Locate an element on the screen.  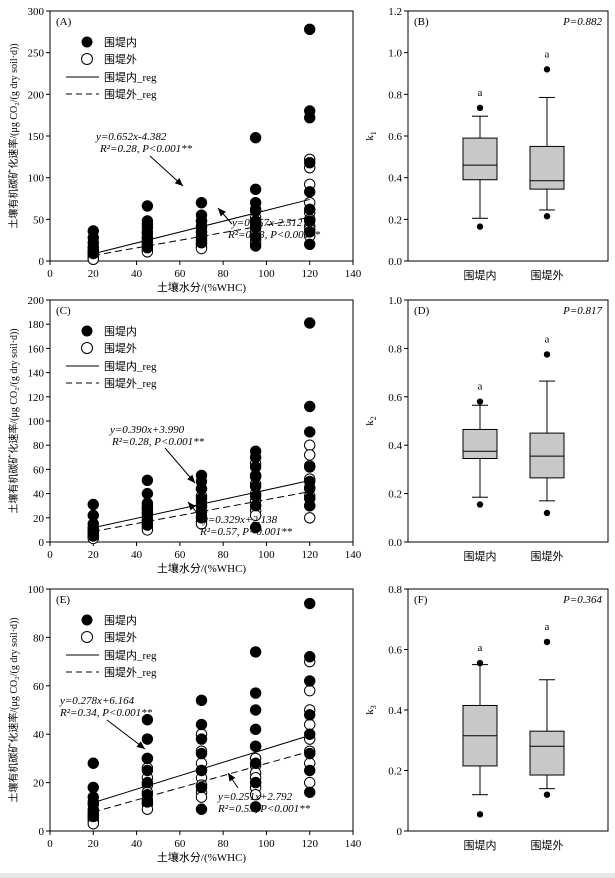
legend-label: 围堤外_reg is located at coordinates (130, 383).